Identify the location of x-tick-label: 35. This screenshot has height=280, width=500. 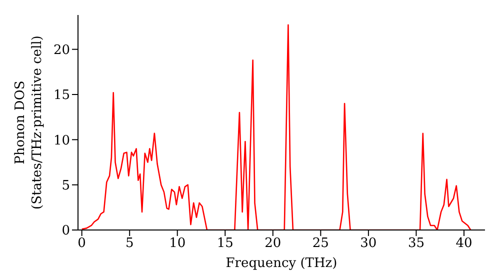
(416, 244).